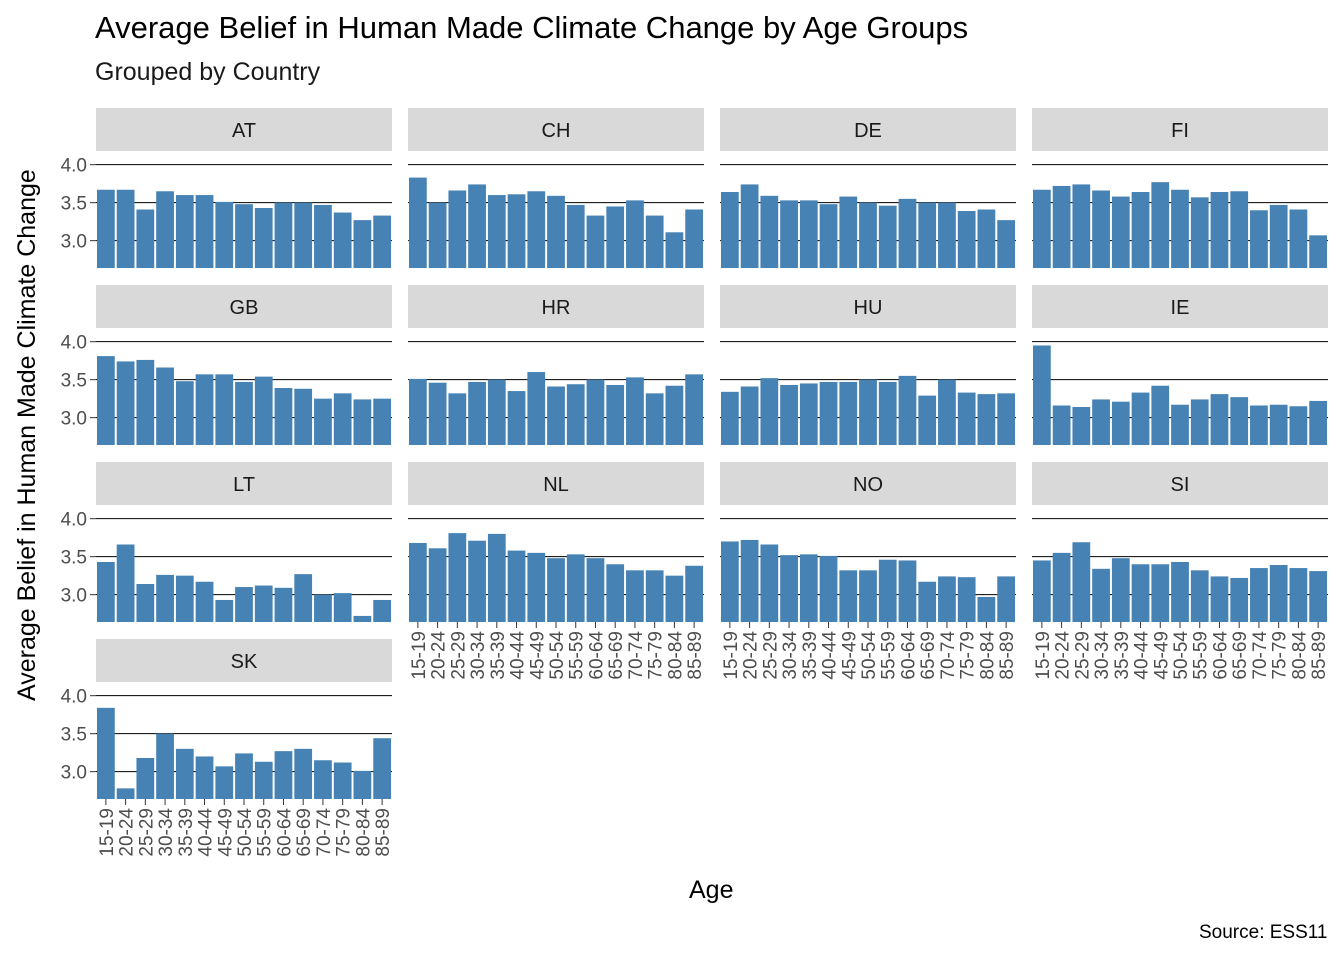 This screenshot has width=1344, height=960. I want to click on x-tick-label: 40-44, so click(206, 832).